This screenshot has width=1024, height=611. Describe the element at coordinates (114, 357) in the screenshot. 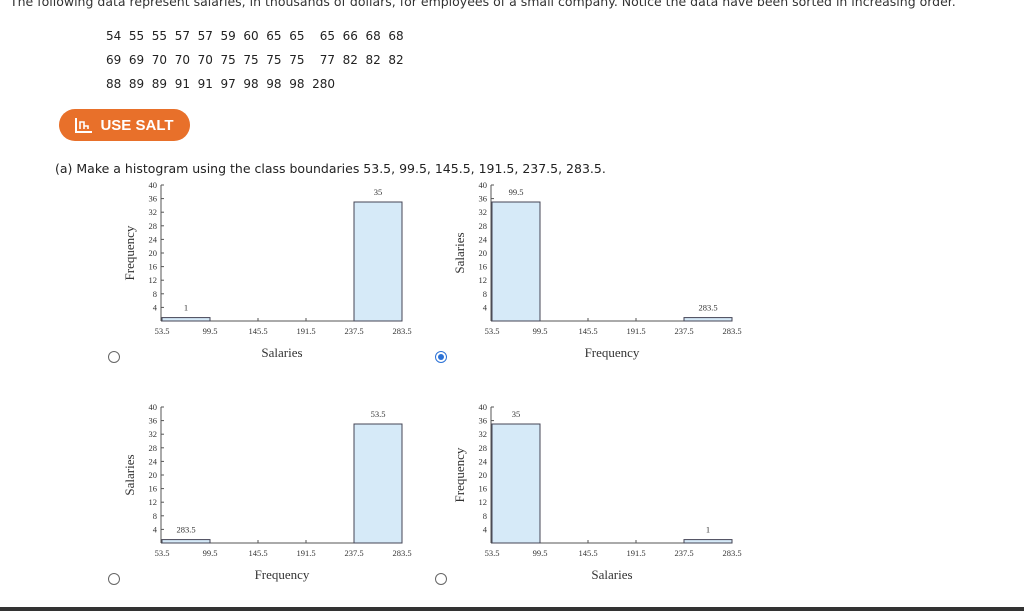

I see `option-radio-top-left` at that location.